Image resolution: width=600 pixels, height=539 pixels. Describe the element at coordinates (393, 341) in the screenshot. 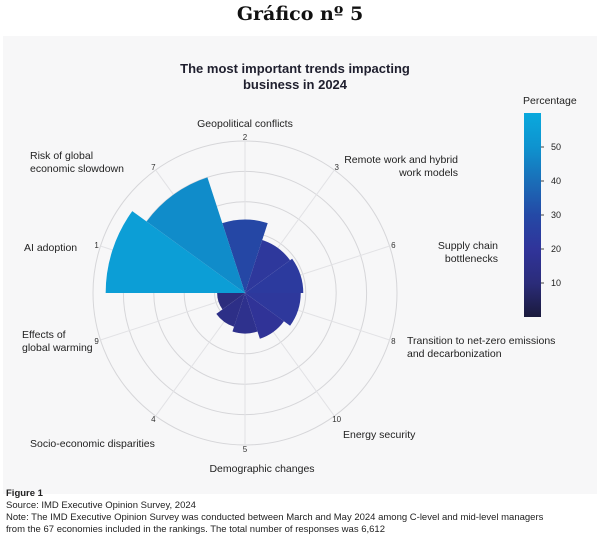

I see `rank-label: 8` at that location.